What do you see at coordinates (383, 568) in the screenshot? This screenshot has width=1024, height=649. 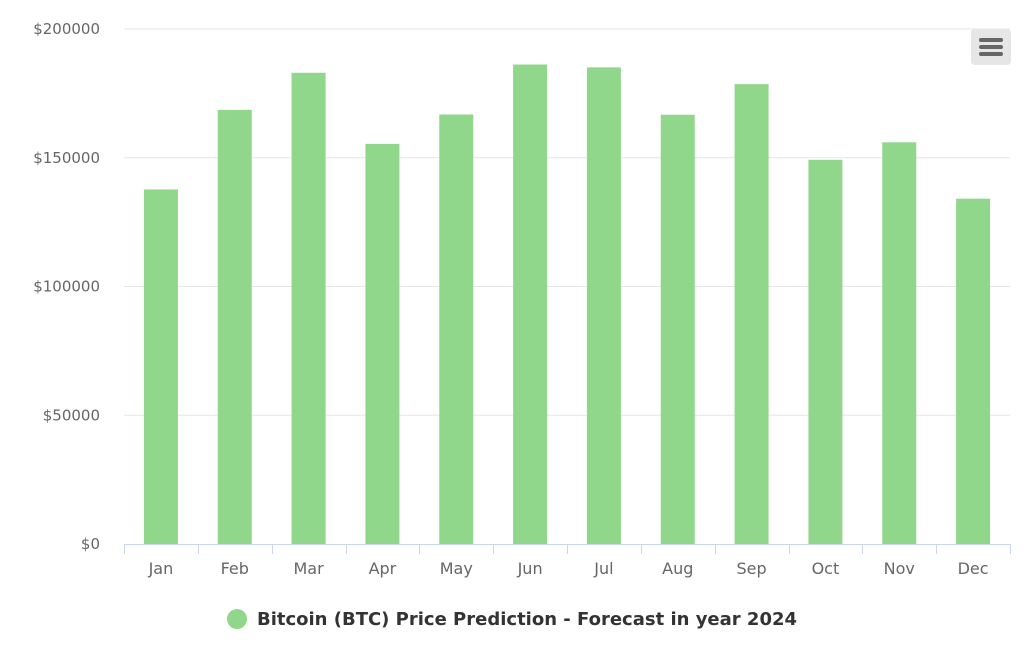 I see `x-tick-label: Apr` at bounding box center [383, 568].